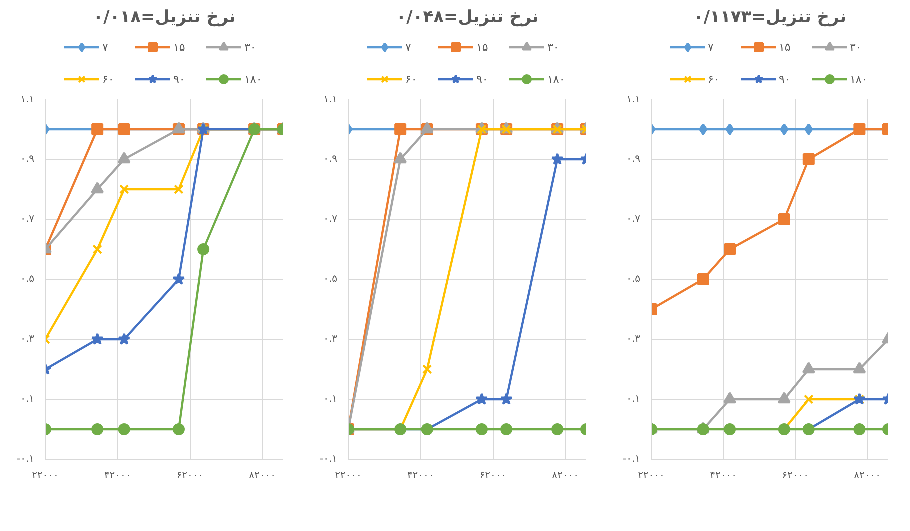  I want to click on chart-title: نرخ تنزیل=۰/۱۱۷۳, so click(770, 18).